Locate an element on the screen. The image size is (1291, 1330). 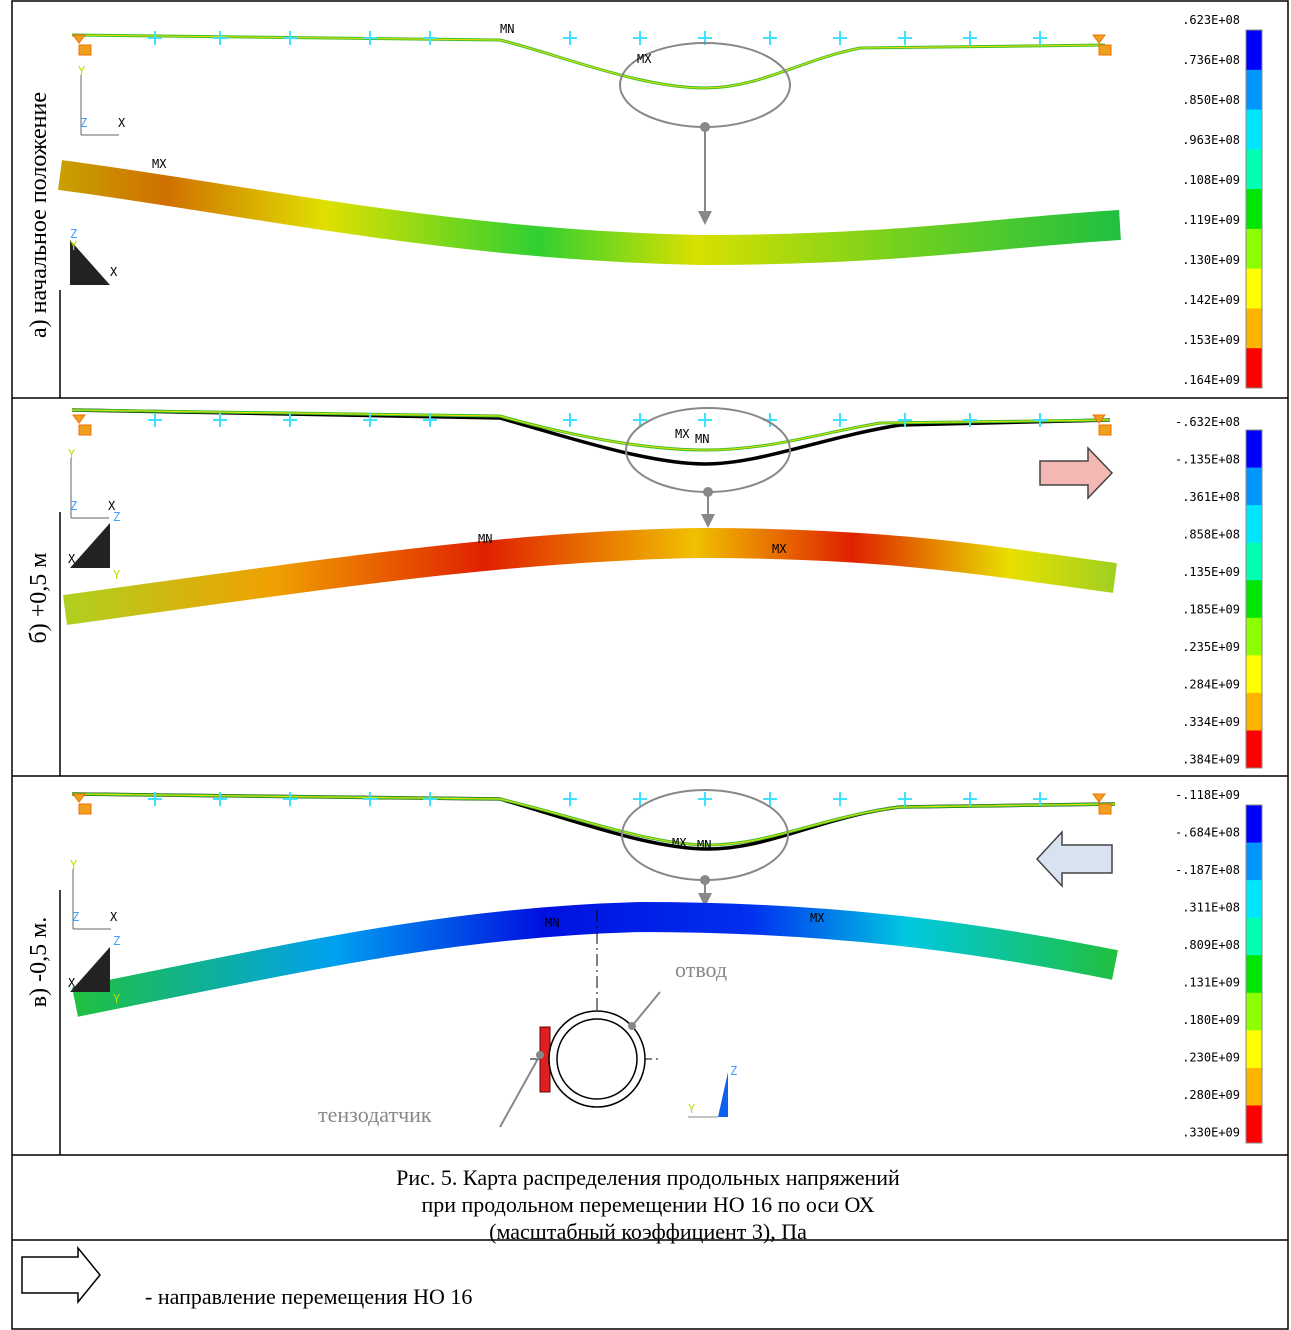
legend-arrow is located at coordinates (61, 1275).